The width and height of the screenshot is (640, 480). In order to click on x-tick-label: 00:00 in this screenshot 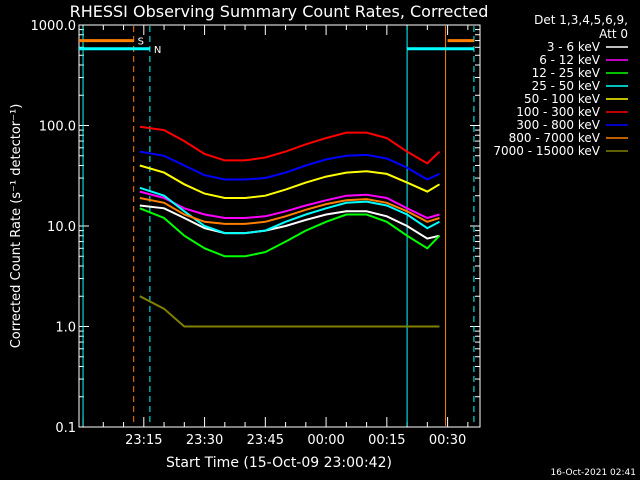, I will do `click(325, 440)`.